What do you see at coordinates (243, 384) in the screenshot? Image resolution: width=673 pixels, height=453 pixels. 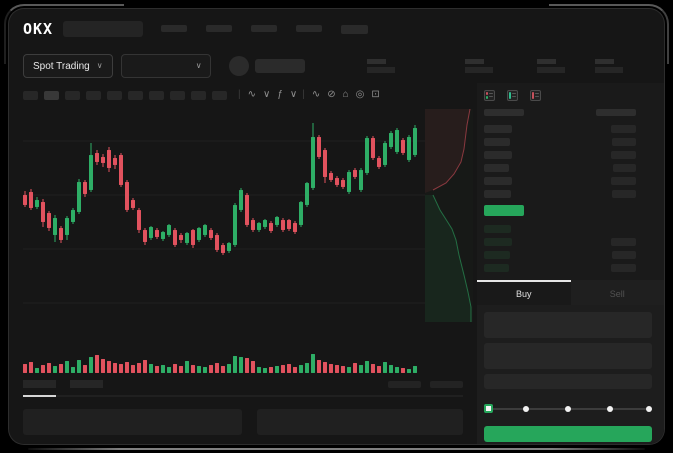 I see `orders-tabs-row` at bounding box center [243, 384].